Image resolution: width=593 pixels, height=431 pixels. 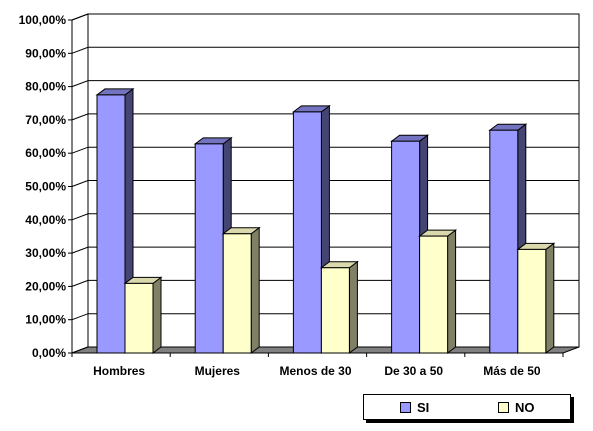 What do you see at coordinates (49, 353) in the screenshot?
I see `y-tick-label: 0,00%` at bounding box center [49, 353].